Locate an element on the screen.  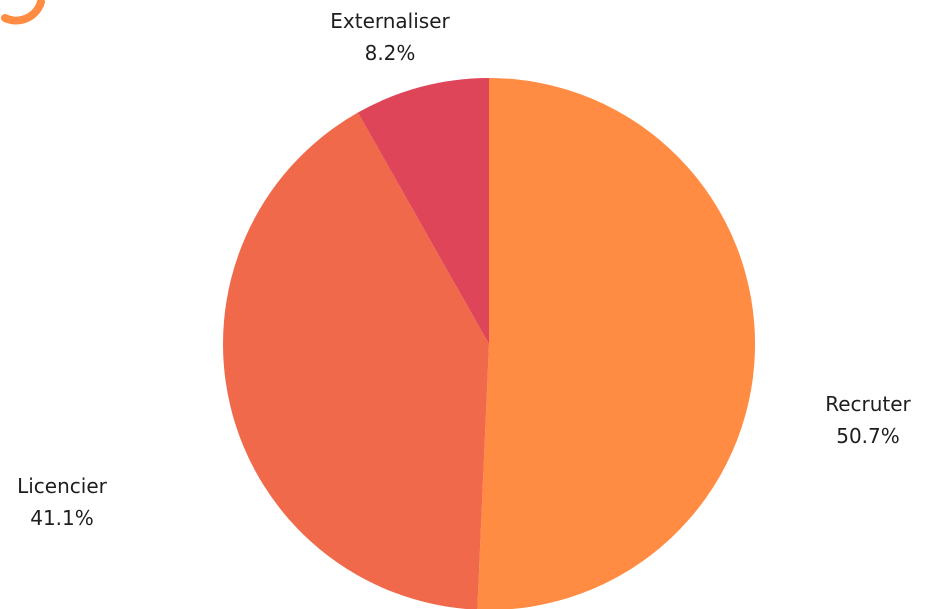
pie-slice-externaliser is located at coordinates (423, 211).